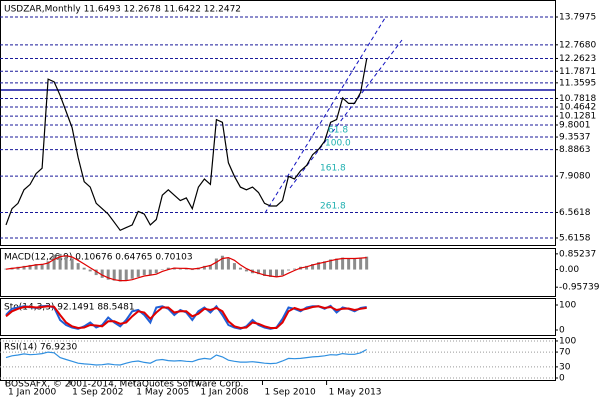 This screenshot has height=400, width=600. Describe the element at coordinates (32, 393) in the screenshot. I see `x-tick-label: 1 Jan 2000` at that location.